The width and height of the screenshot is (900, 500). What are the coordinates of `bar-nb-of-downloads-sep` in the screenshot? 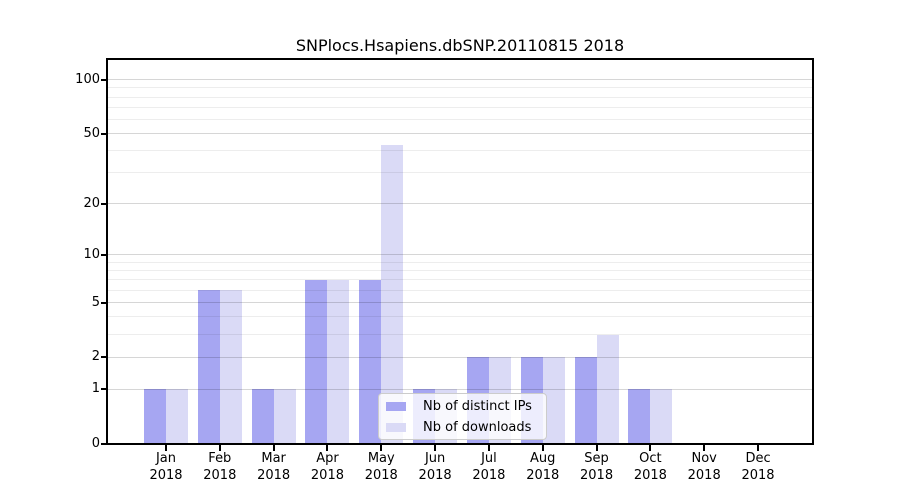 It's located at (607, 389).